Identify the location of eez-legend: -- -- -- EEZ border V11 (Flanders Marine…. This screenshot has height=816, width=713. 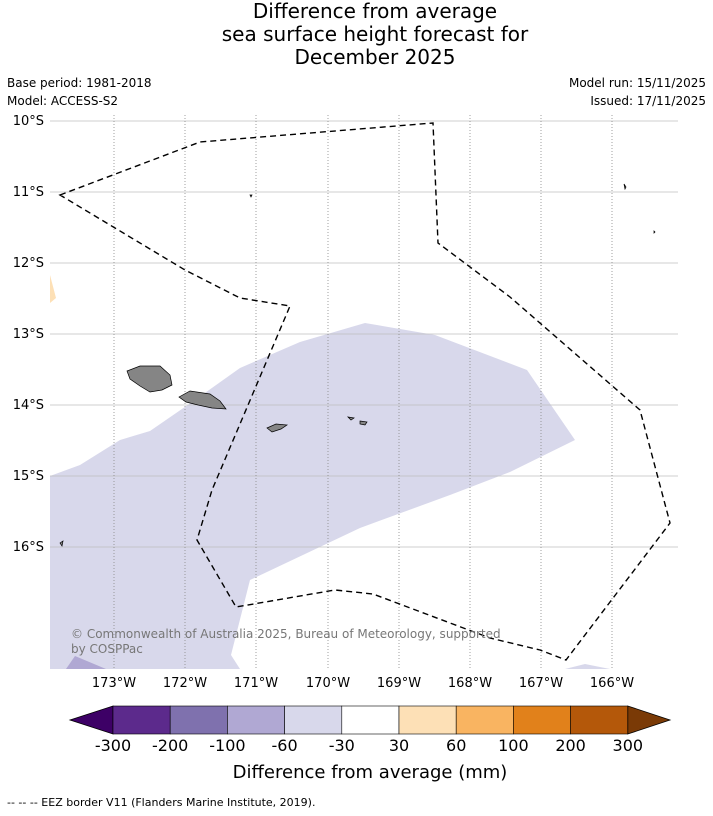
(161, 802).